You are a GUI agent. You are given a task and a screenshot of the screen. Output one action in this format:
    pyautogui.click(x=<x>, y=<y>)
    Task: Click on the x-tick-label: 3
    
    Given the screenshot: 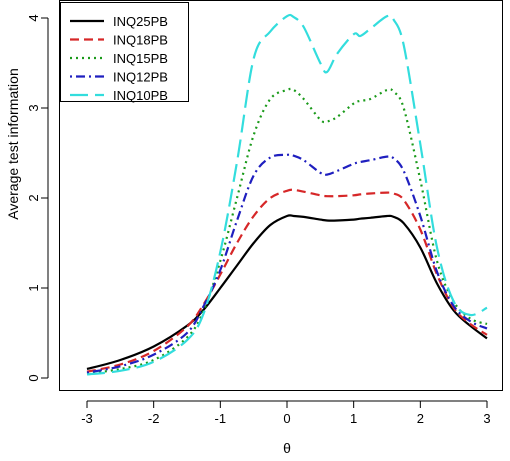 What is the action you would take?
    pyautogui.click(x=486, y=418)
    